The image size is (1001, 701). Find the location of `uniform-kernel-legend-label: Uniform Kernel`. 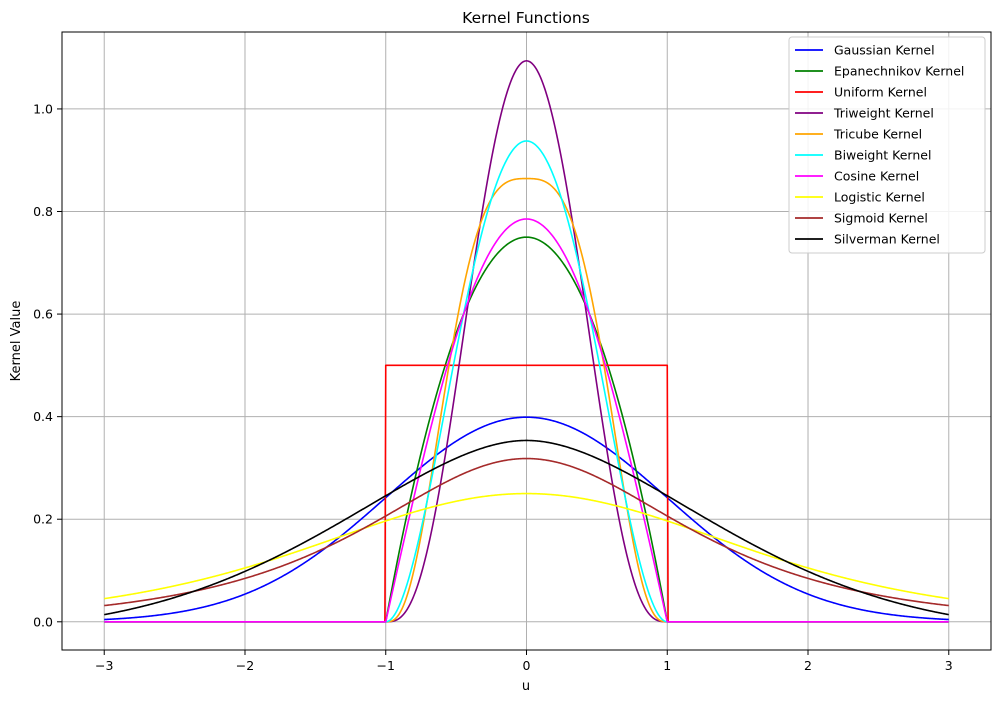

uniform-kernel-legend-label: Uniform Kernel is located at coordinates (880, 92).